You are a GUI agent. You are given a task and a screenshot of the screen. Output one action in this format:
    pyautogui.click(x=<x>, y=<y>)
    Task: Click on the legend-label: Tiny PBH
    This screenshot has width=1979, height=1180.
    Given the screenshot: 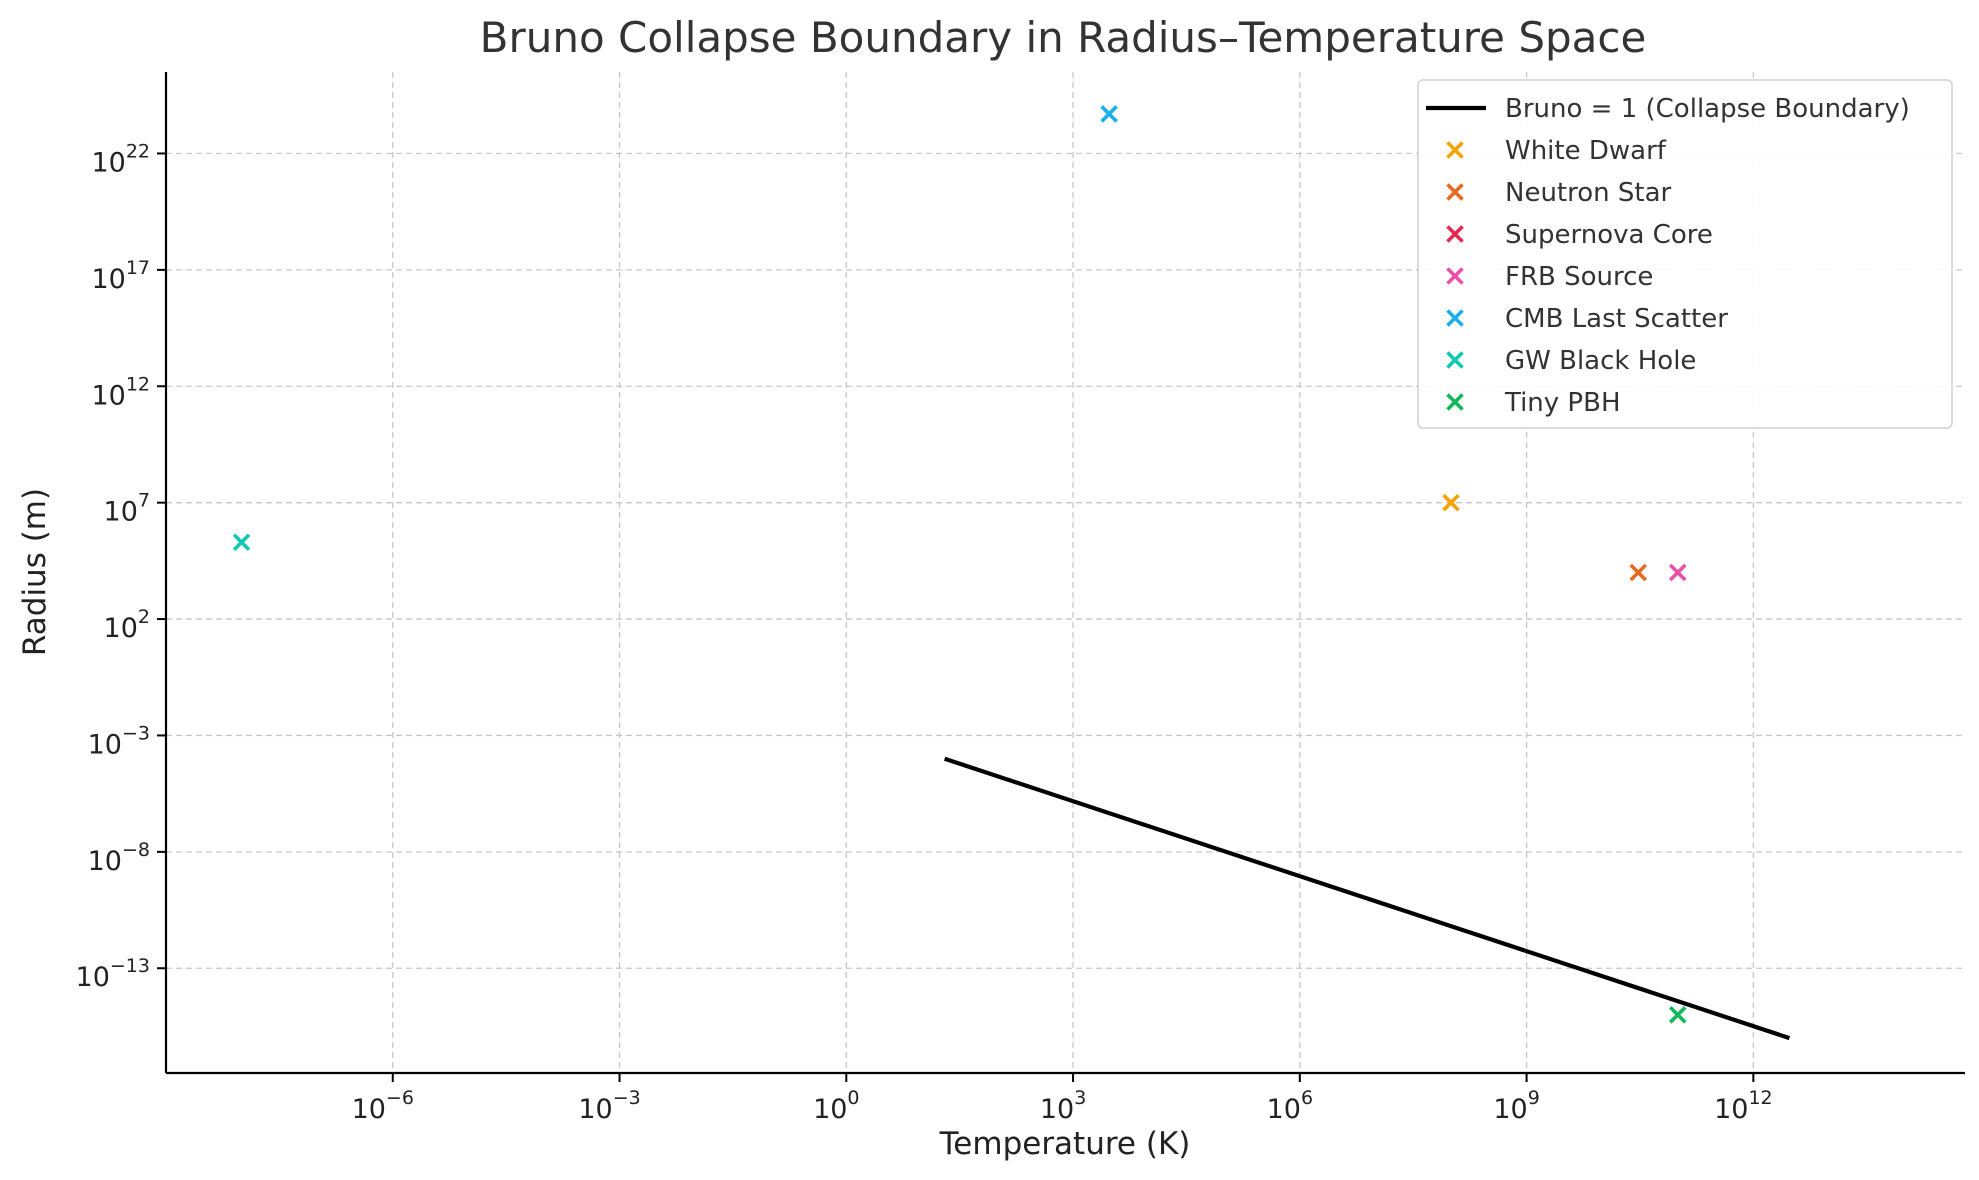 What is the action you would take?
    pyautogui.click(x=1562, y=403)
    